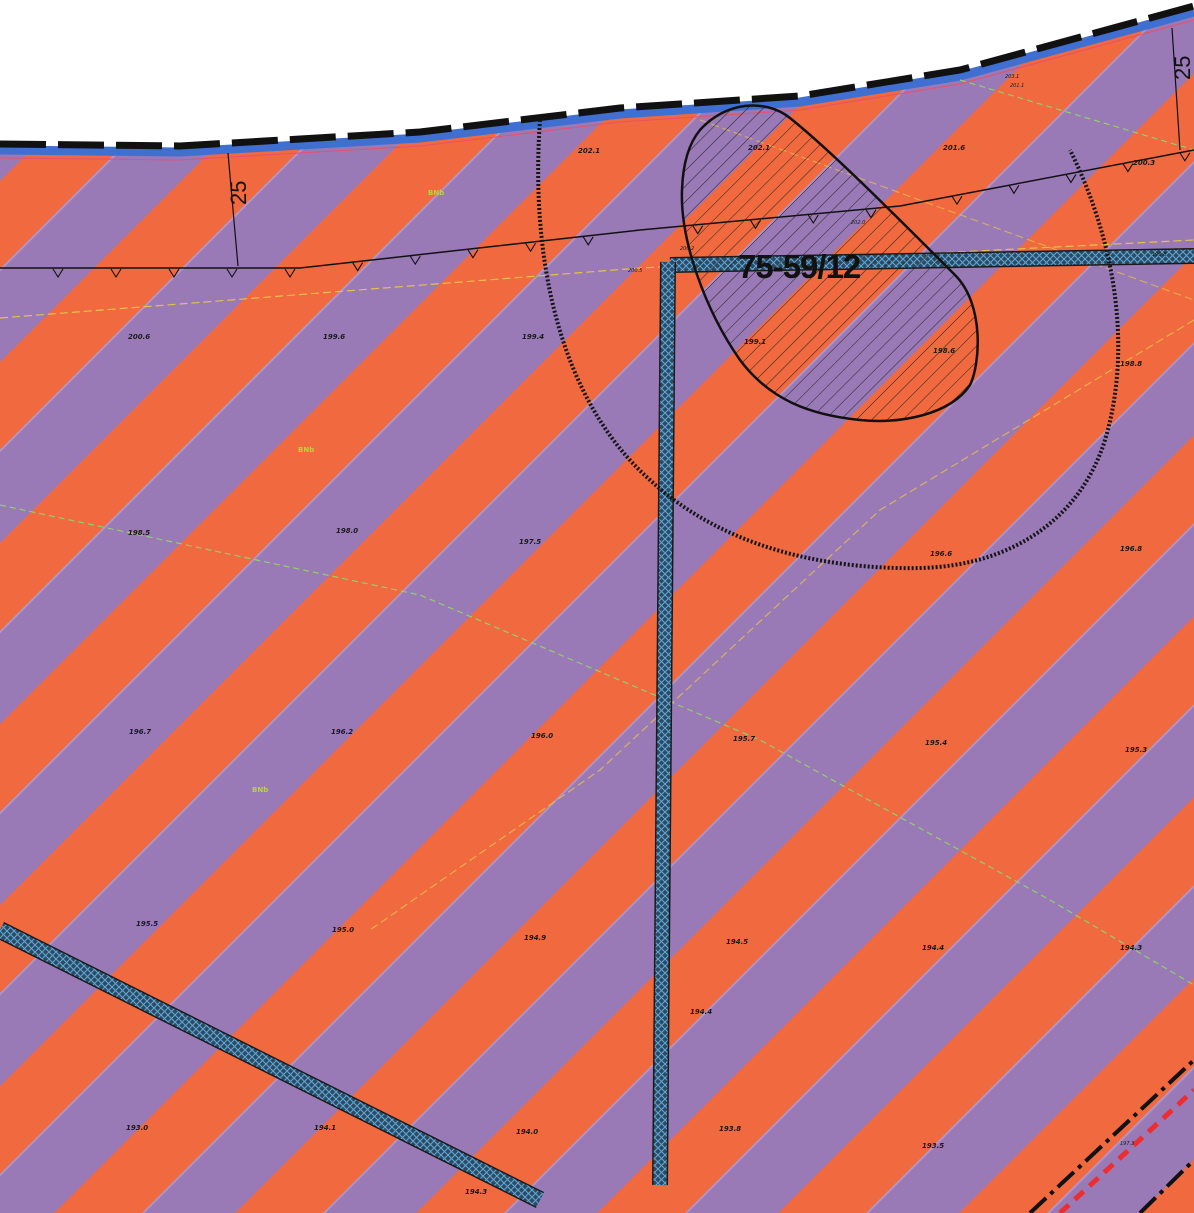  I want to click on elevation-label: 195.5, so click(147, 924).